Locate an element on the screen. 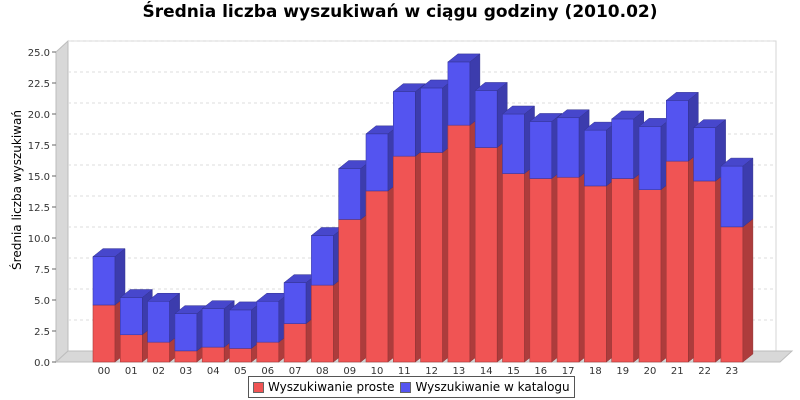  y-tick-label: 25.0 is located at coordinates (39, 53).